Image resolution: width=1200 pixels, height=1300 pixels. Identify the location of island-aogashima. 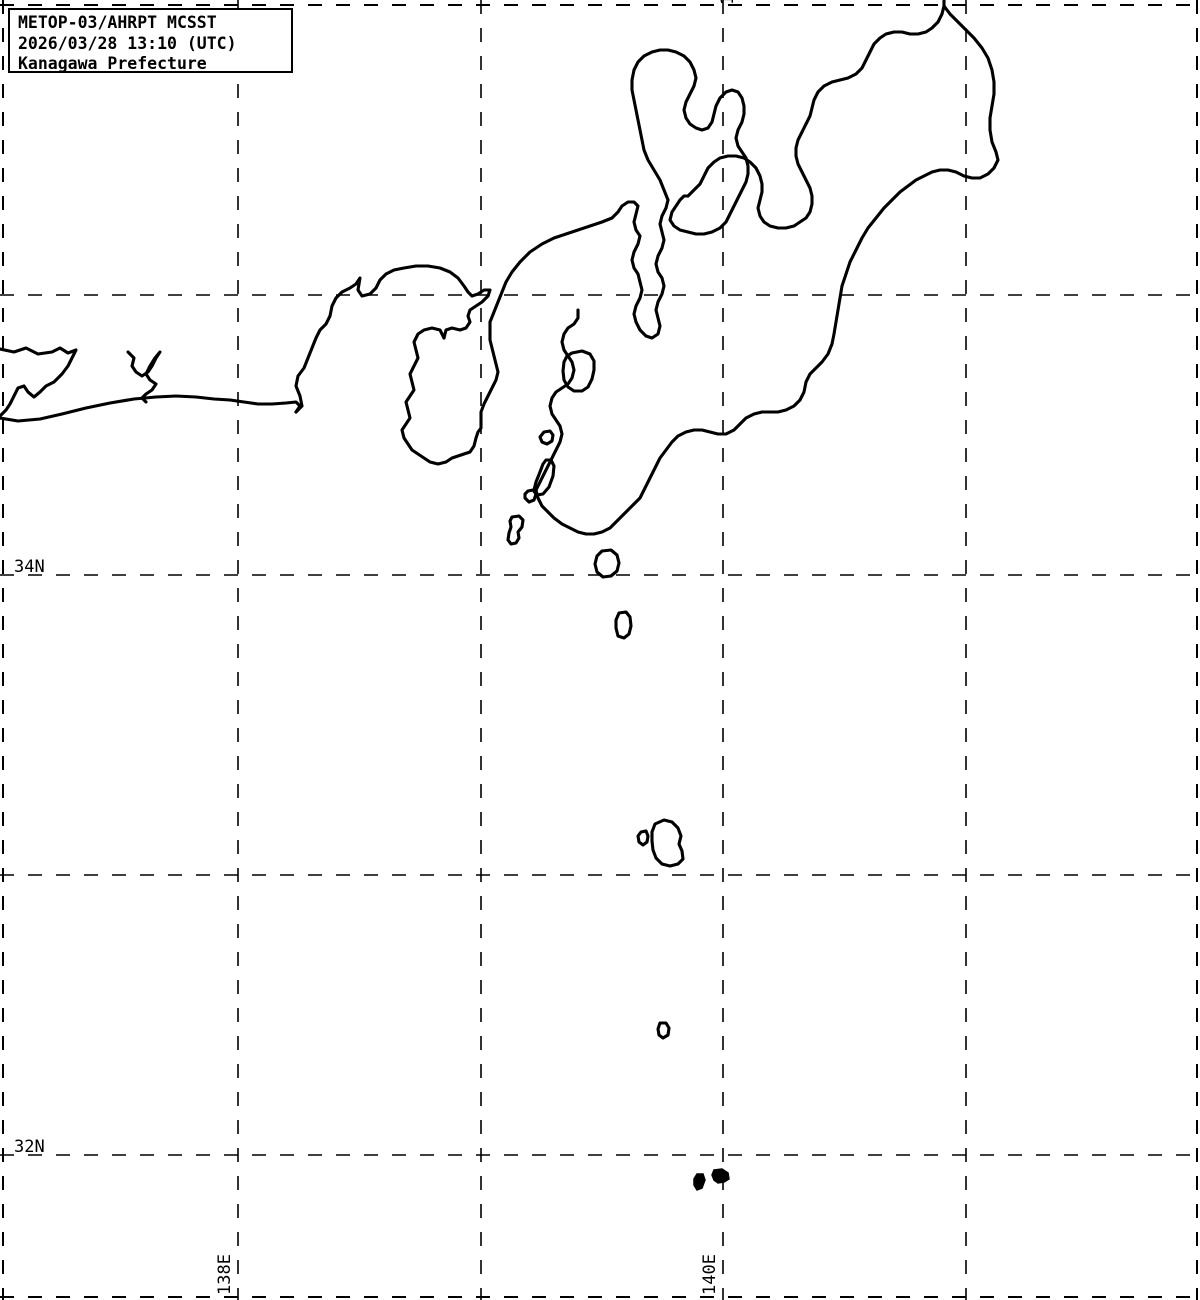
(663, 1030).